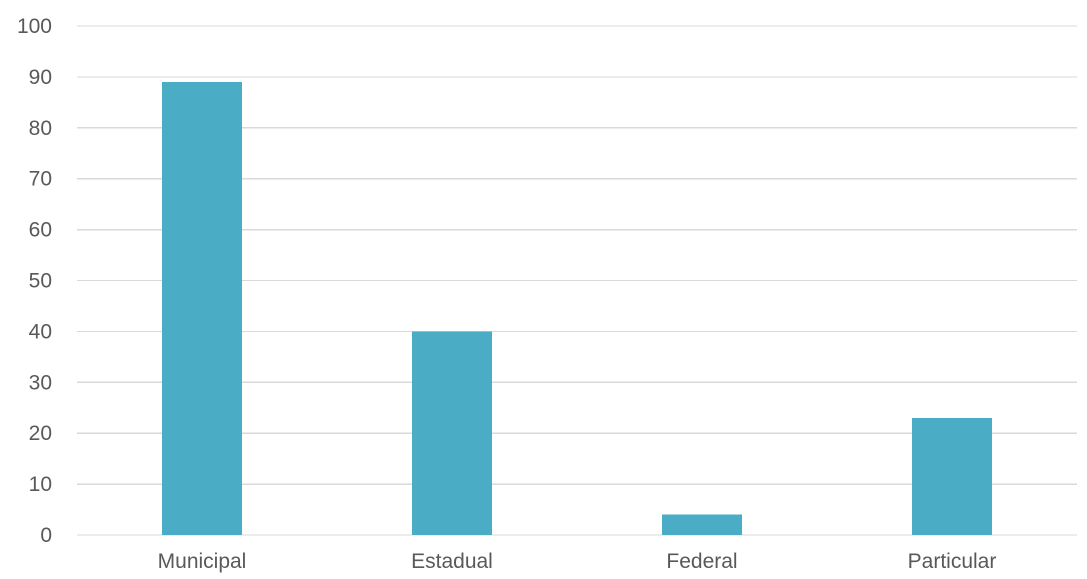  What do you see at coordinates (952, 561) in the screenshot?
I see `x-tick-label: Particular` at bounding box center [952, 561].